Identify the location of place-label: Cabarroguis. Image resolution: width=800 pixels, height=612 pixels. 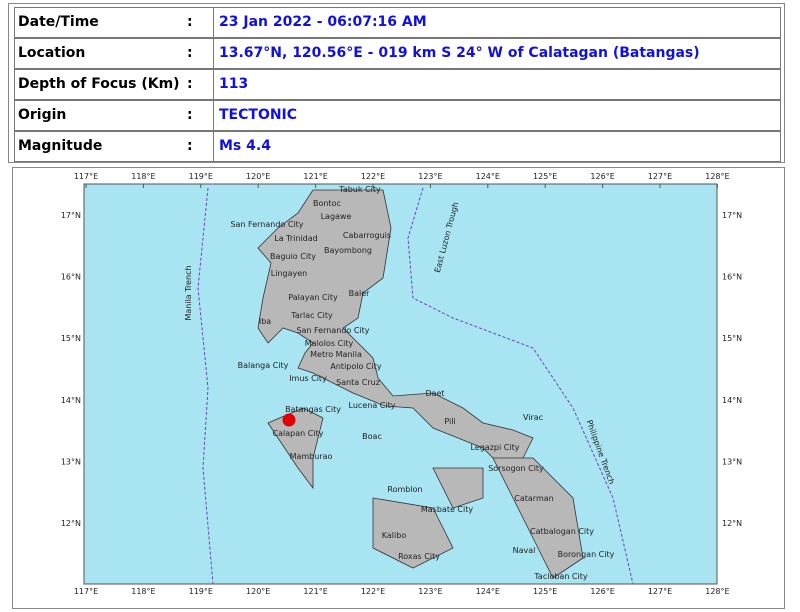
(367, 235).